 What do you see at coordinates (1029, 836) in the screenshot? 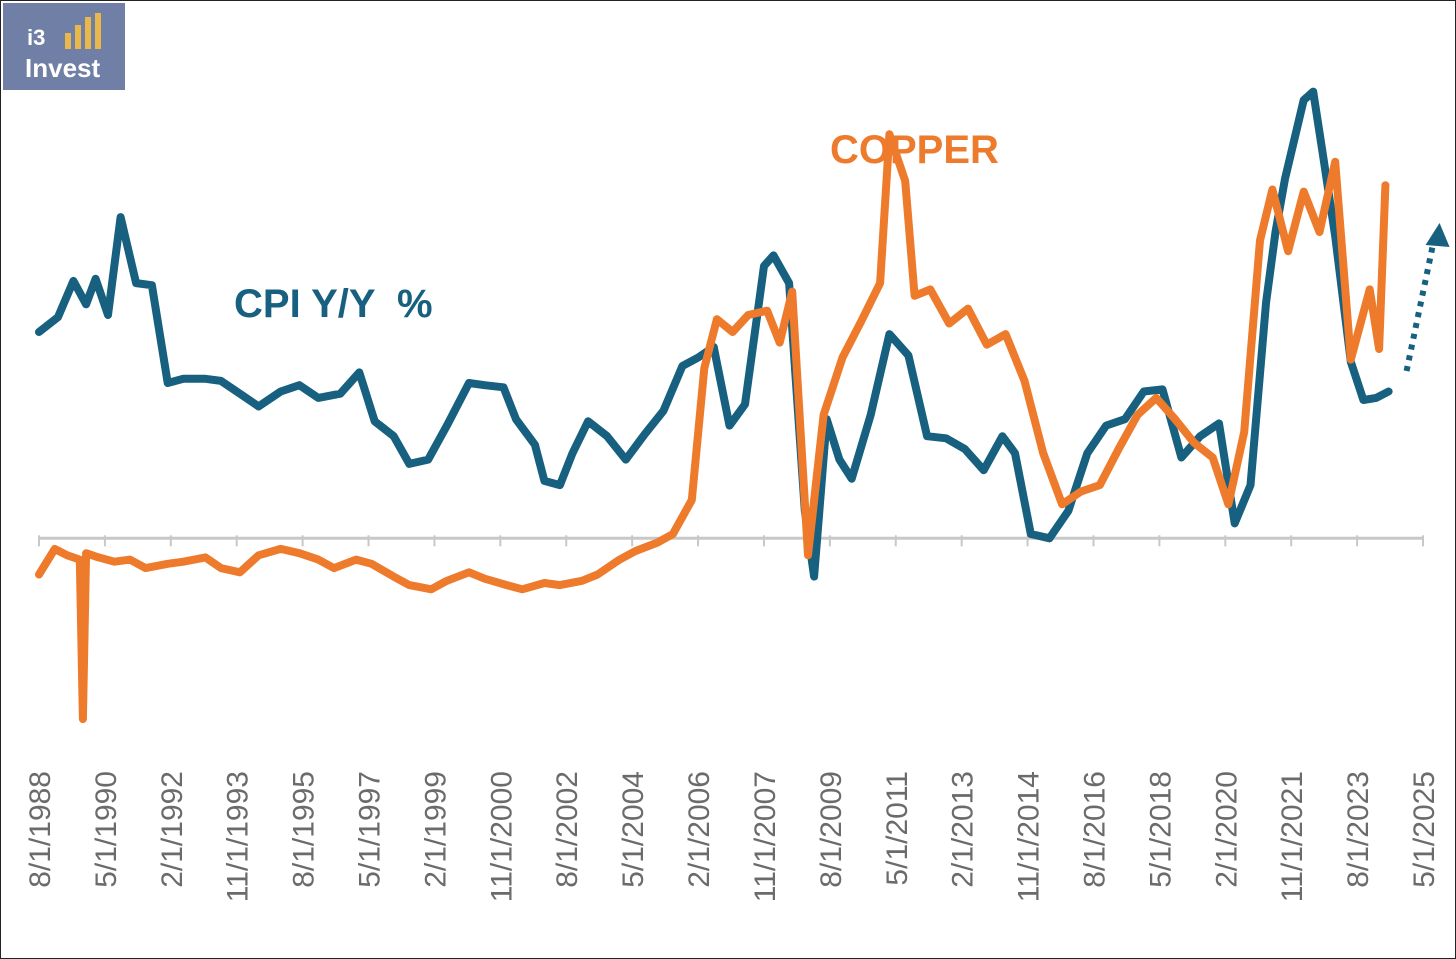
I see `x-tick-label: 11/1/2014` at bounding box center [1029, 836].